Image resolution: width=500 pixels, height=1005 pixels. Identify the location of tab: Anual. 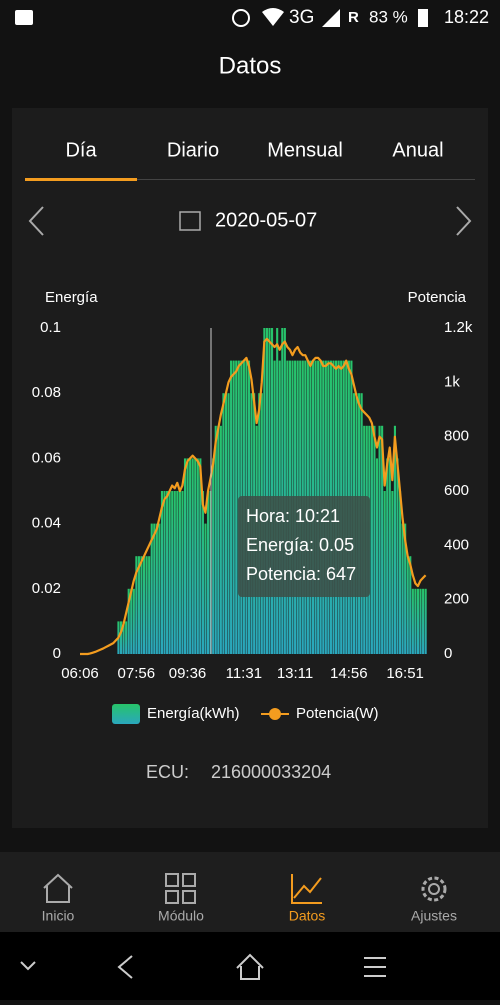
(417, 150).